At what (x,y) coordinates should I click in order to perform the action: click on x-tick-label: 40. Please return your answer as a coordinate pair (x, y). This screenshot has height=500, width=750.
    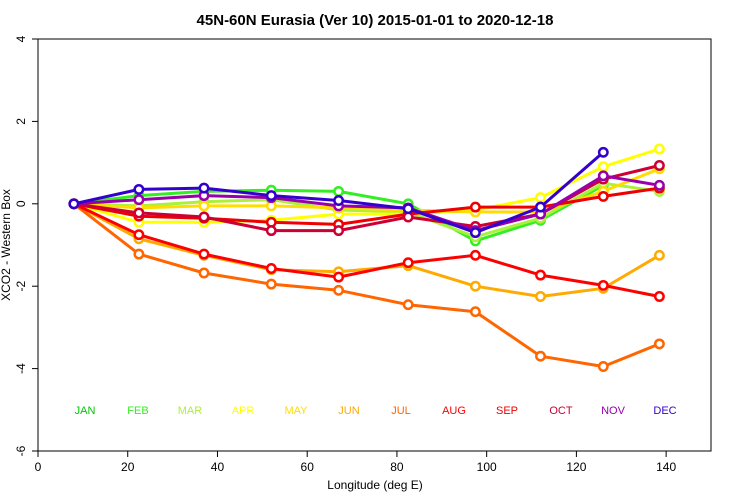
    Looking at the image, I should click on (218, 467).